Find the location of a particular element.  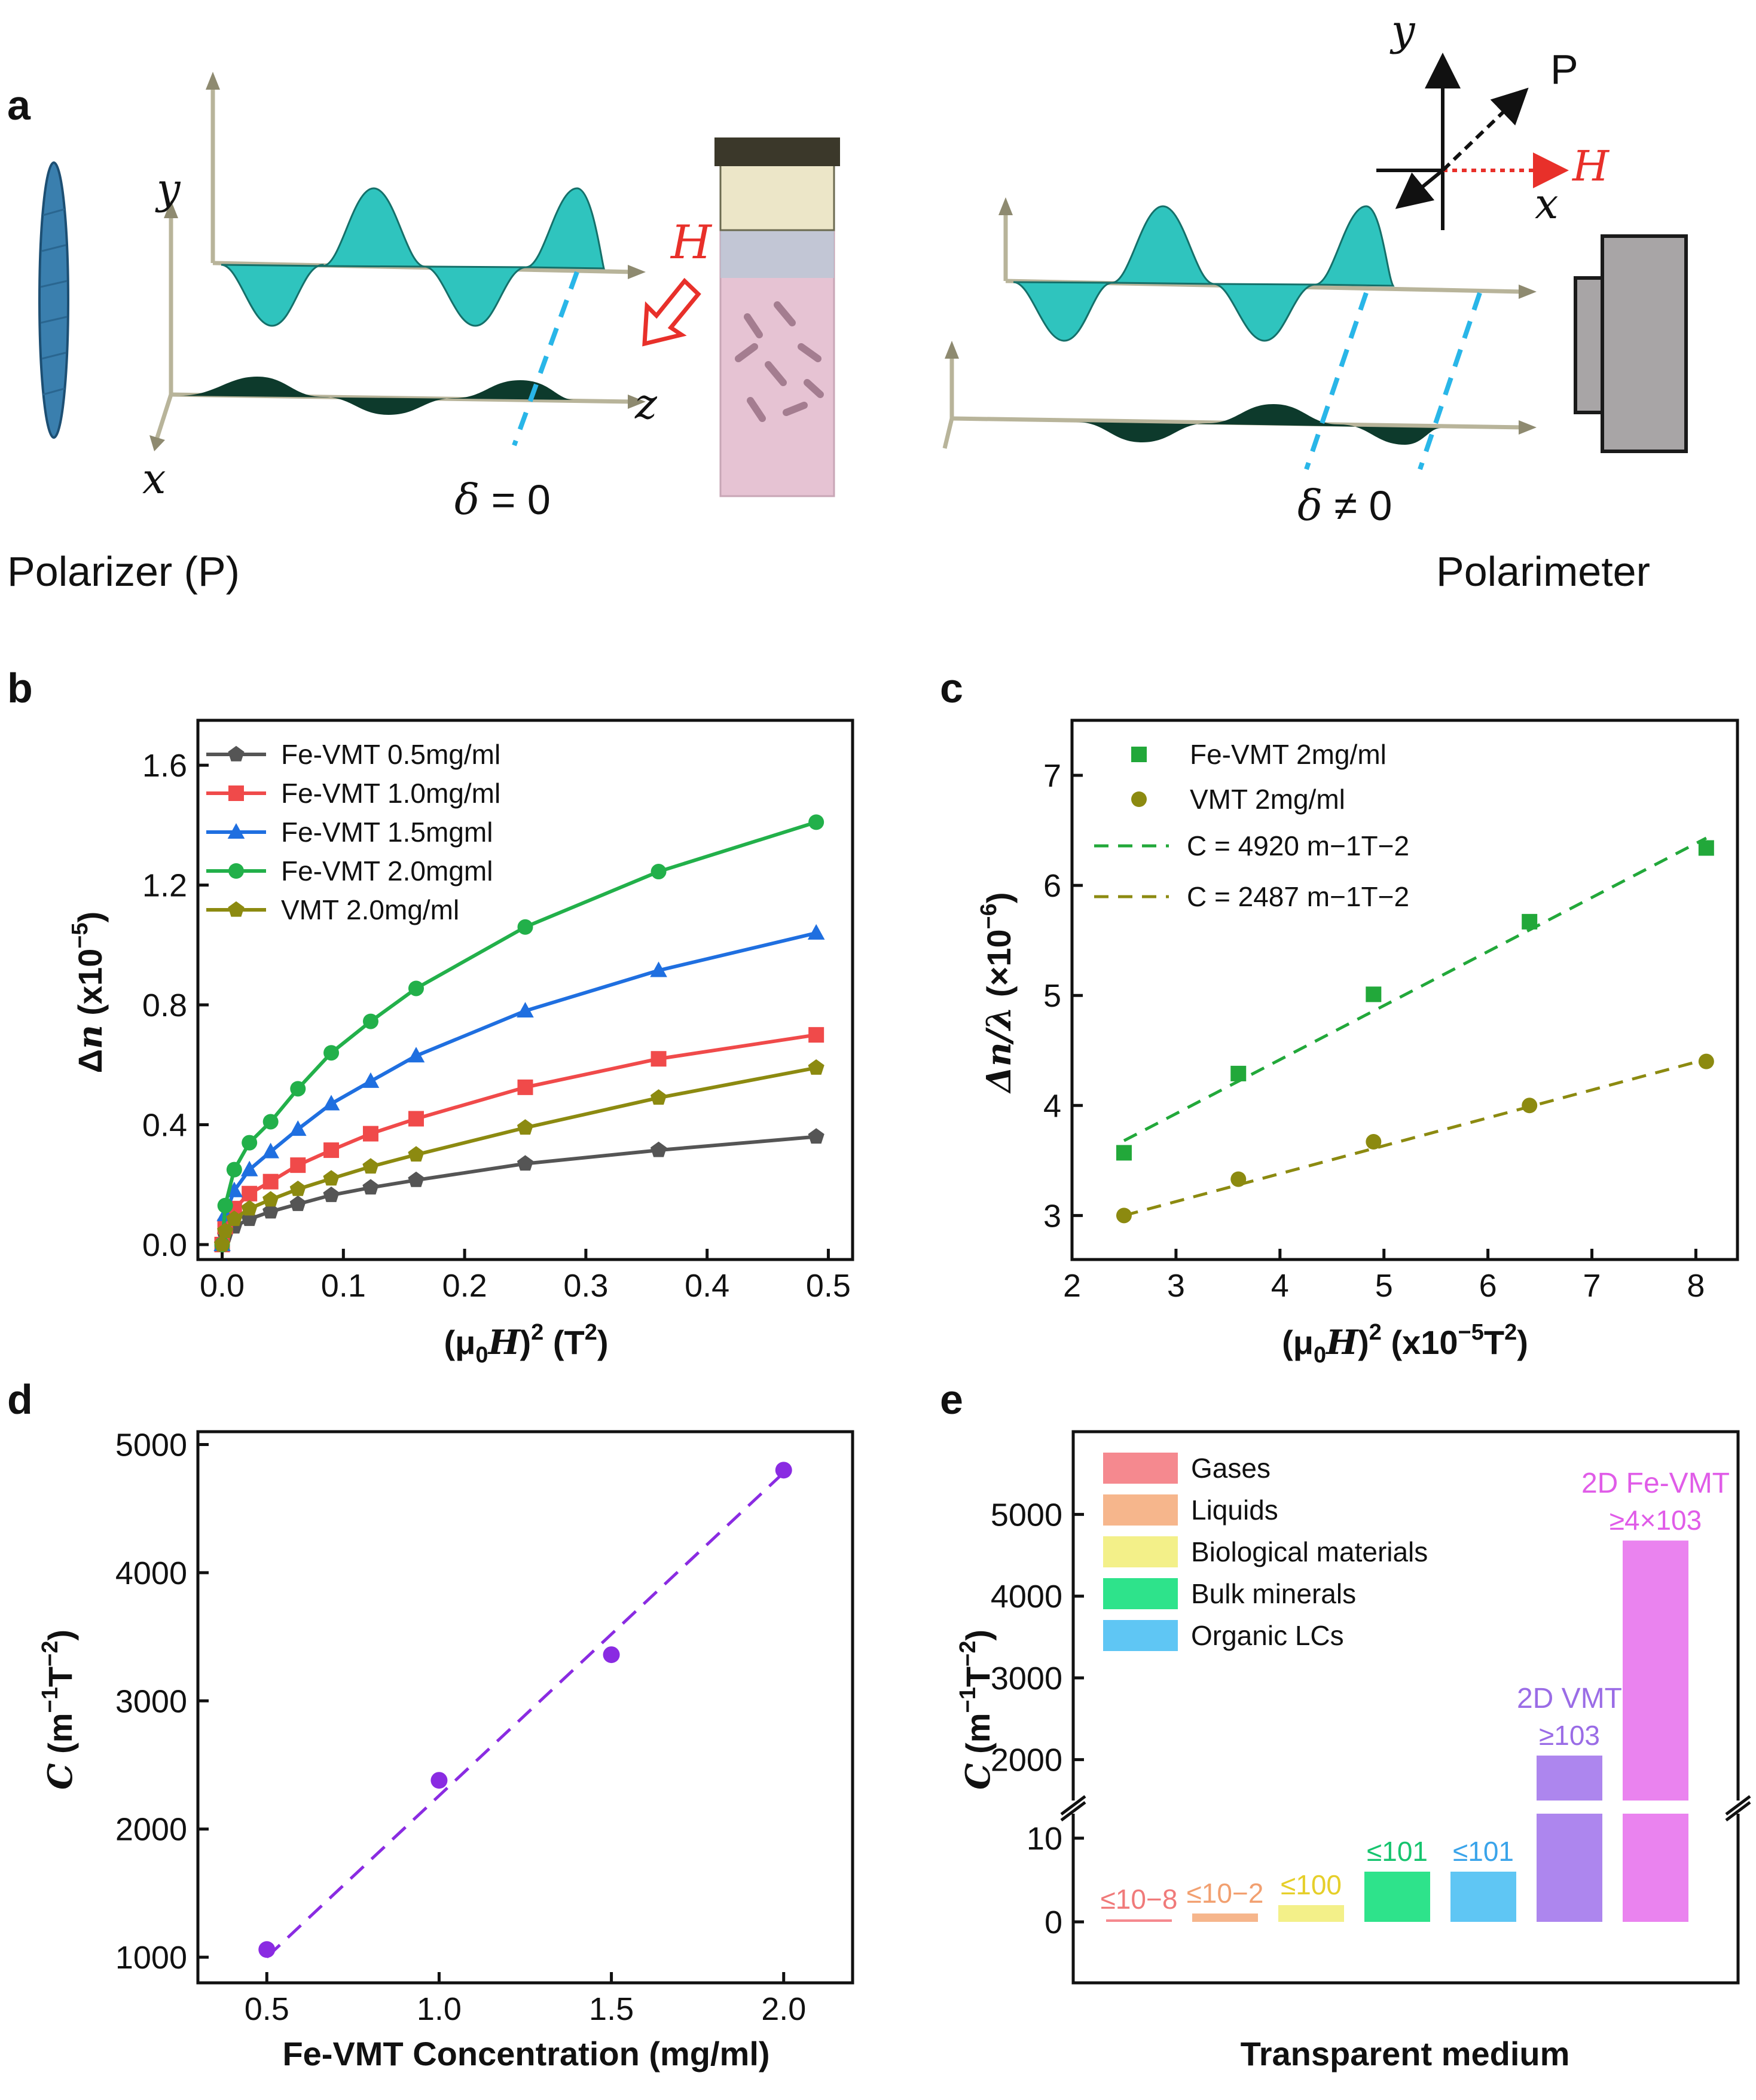

teal-wave-upper is located at coordinates (413, 257).